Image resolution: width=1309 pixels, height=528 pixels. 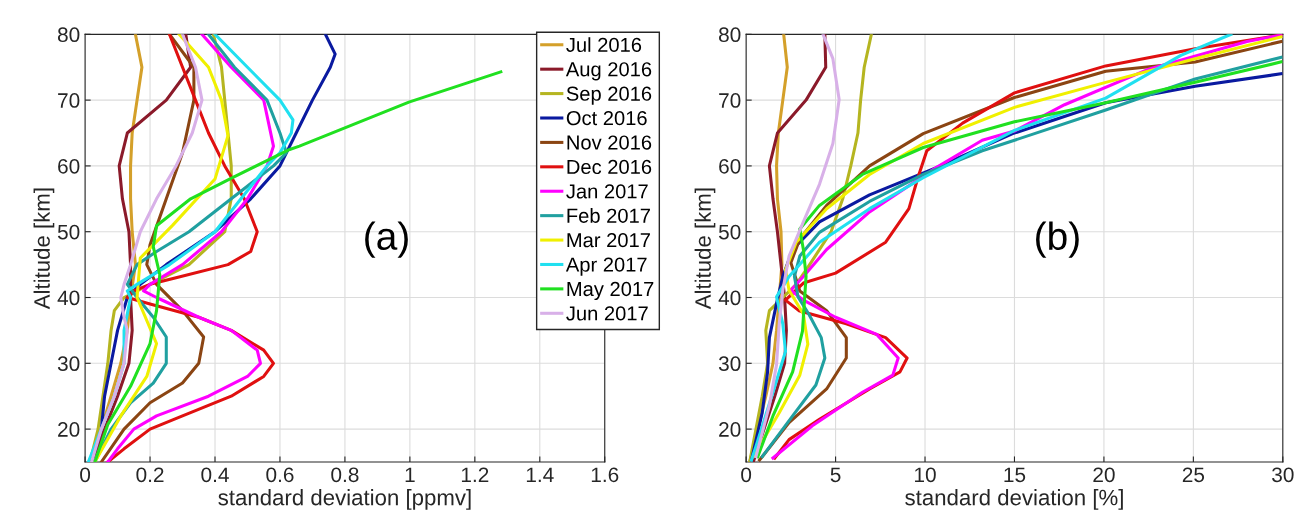 What do you see at coordinates (475, 474) in the screenshot?
I see `x-tick-label: 1.2` at bounding box center [475, 474].